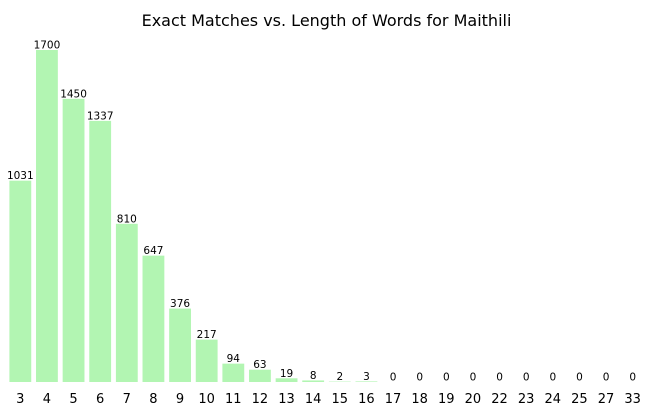 The width and height of the screenshot is (653, 418). What do you see at coordinates (234, 359) in the screenshot?
I see `data-label-11: 94` at bounding box center [234, 359].